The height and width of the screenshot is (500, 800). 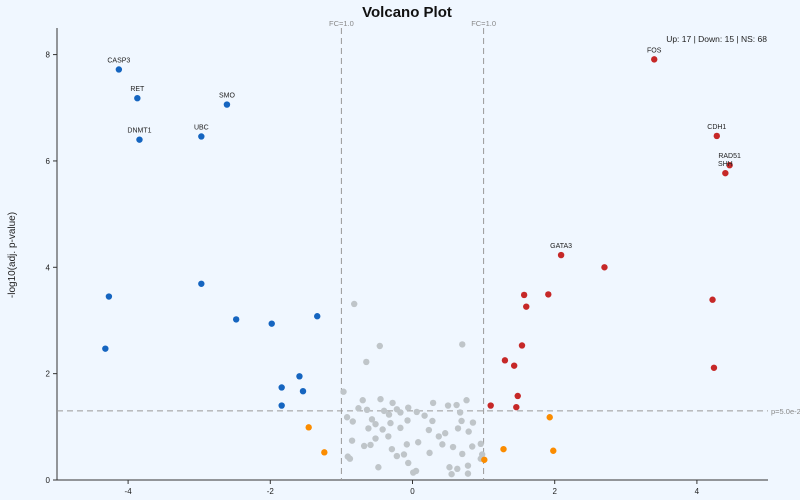 What do you see at coordinates (129, 491) in the screenshot?
I see `x-tick-label: -4` at bounding box center [129, 491].